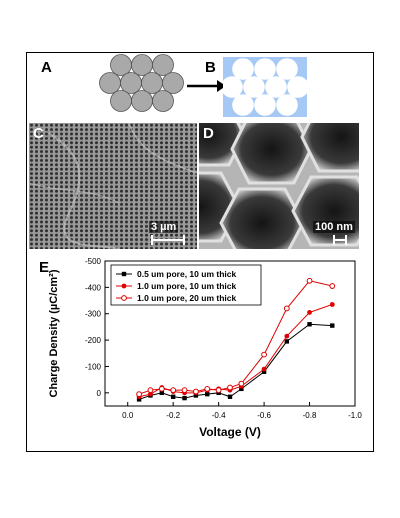 The width and height of the screenshot is (400, 518). I want to click on scale-bar-label-d: 100 nm, so click(334, 227).